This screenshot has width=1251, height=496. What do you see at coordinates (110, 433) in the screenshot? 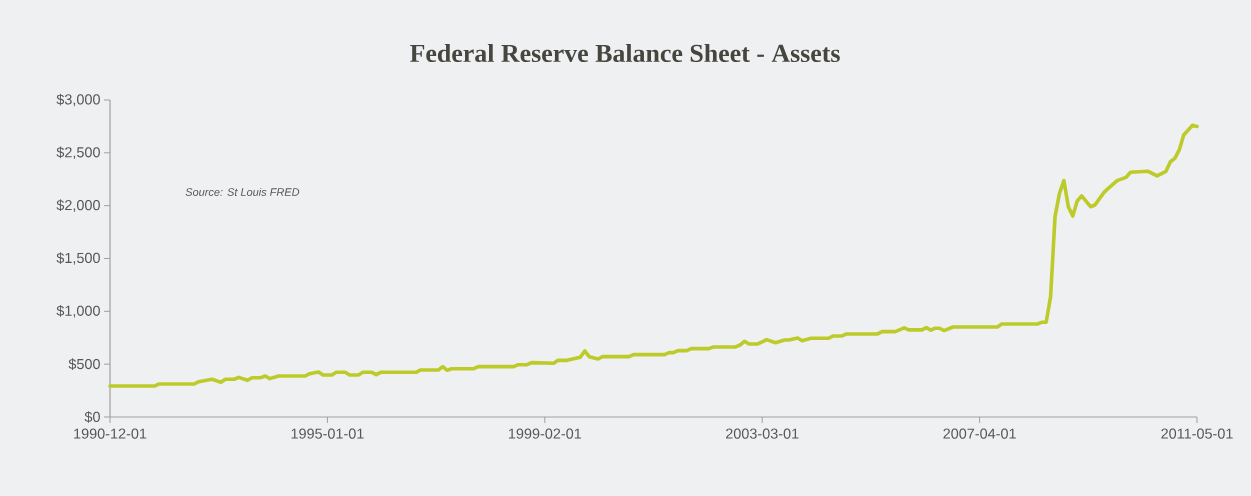
I see `x-tick-label: 1990-12-01` at bounding box center [110, 433].